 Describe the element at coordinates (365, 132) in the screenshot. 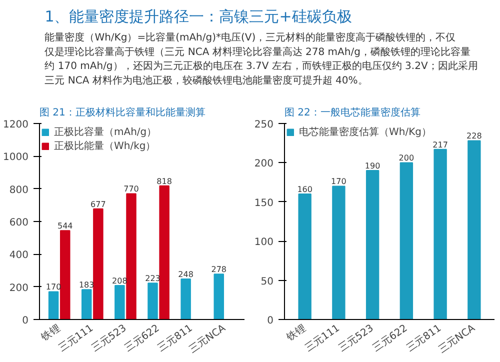

I see `legend-label: 电芯能量密度估算（Wh/Kg）` at that location.